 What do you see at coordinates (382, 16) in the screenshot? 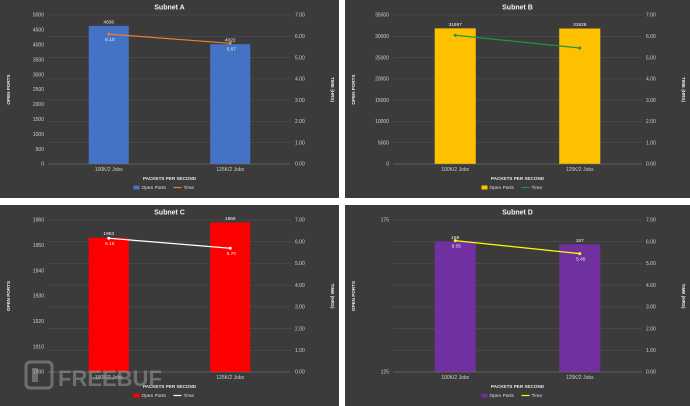
I see `y-tick-label: 35000` at bounding box center [382, 16].